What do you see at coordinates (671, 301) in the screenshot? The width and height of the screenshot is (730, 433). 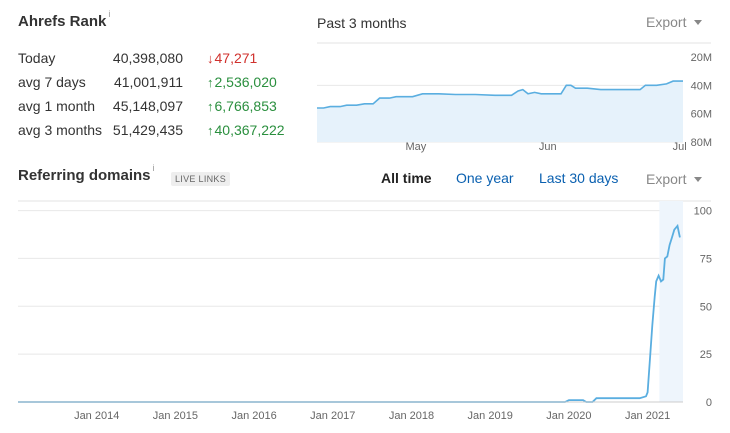 I see `recent-period-band` at bounding box center [671, 301].